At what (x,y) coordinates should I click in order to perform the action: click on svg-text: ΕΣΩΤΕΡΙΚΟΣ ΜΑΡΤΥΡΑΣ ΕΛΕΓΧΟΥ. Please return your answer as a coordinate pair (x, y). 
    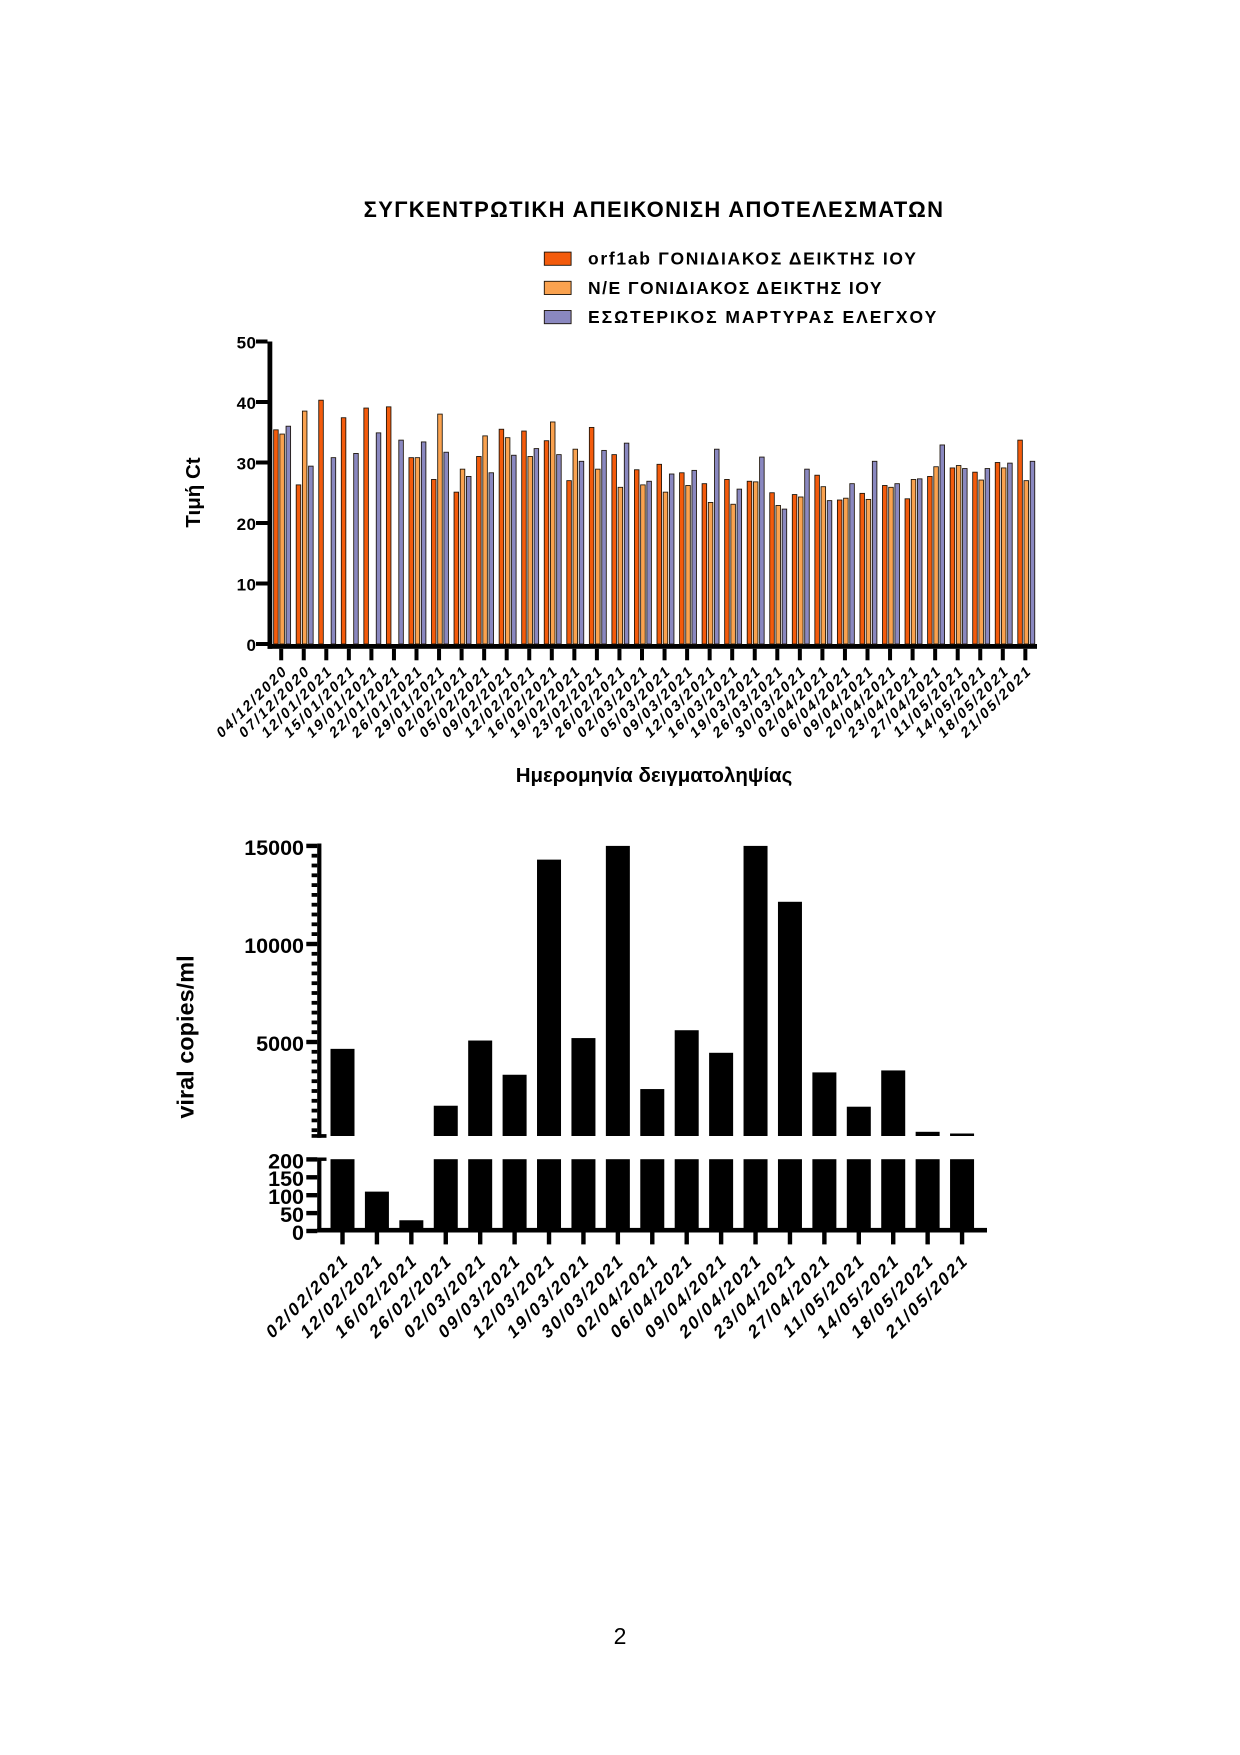
    Looking at the image, I should click on (763, 317).